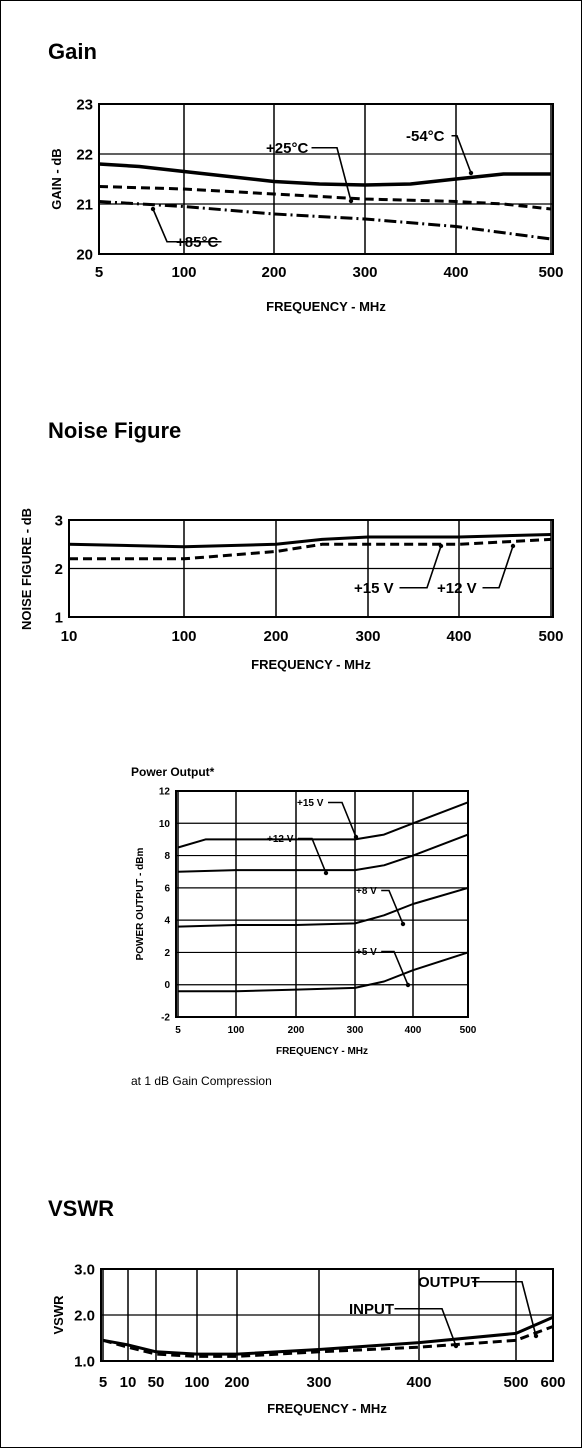 Image resolution: width=582 pixels, height=1449 pixels. What do you see at coordinates (165, 824) in the screenshot?
I see `y-tick-label: 10` at bounding box center [165, 824].